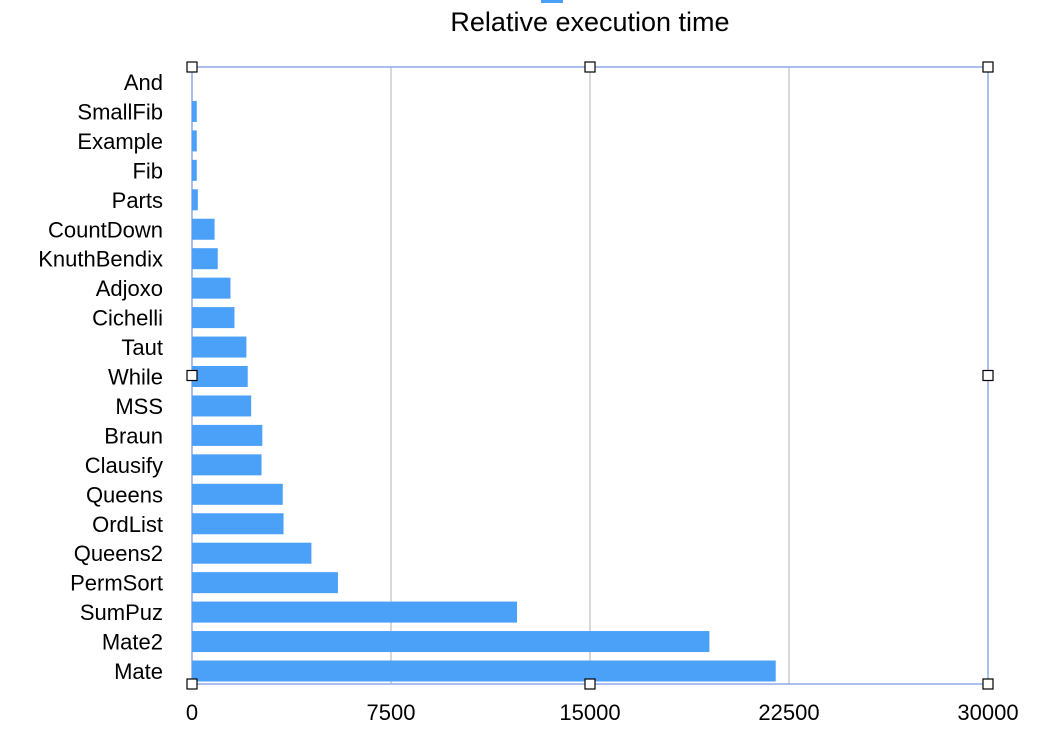 The height and width of the screenshot is (750, 1052). Describe the element at coordinates (484, 671) in the screenshot. I see `bar-Mate` at that location.